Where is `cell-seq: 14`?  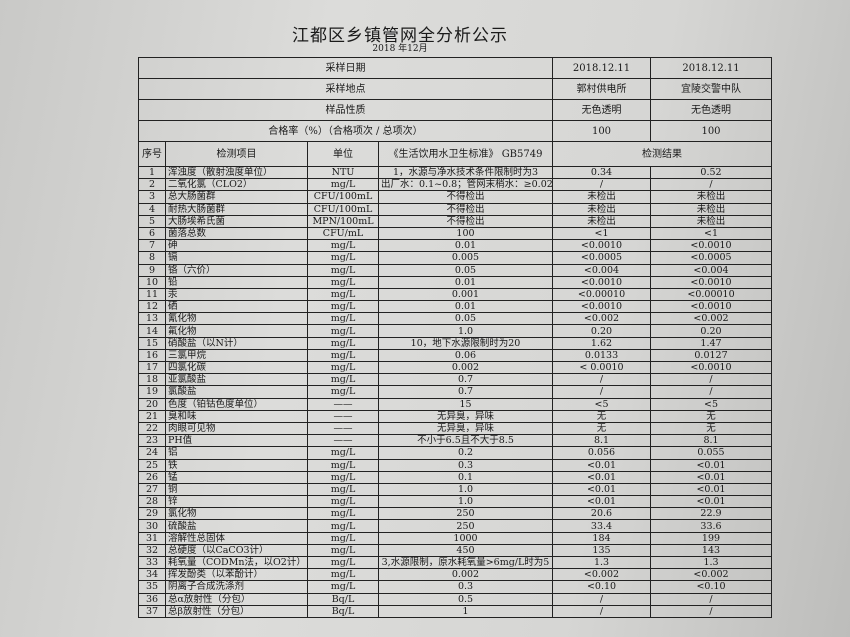 cell-seq: 14 is located at coordinates (152, 331).